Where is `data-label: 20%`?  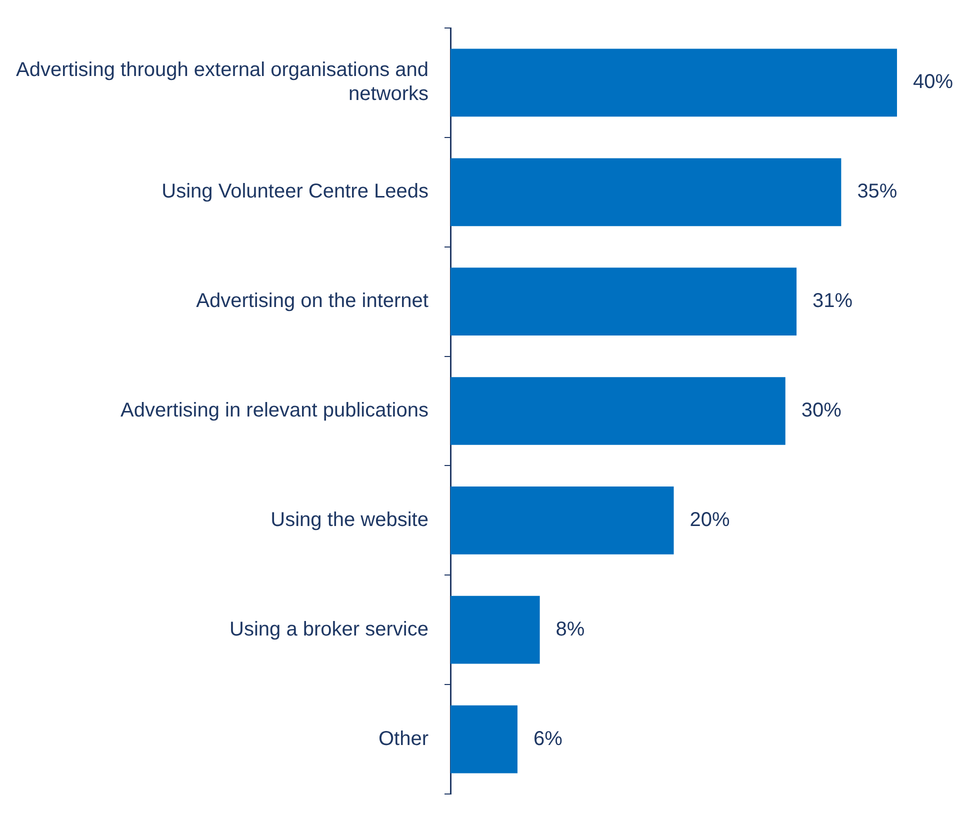
data-label: 20% is located at coordinates (710, 519).